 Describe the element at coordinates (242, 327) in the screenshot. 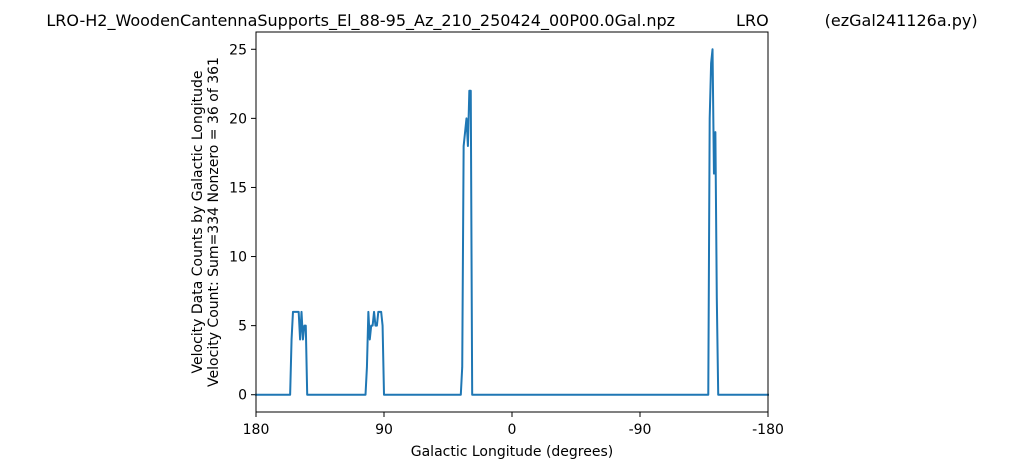

I see `y-tick-label: 5` at that location.